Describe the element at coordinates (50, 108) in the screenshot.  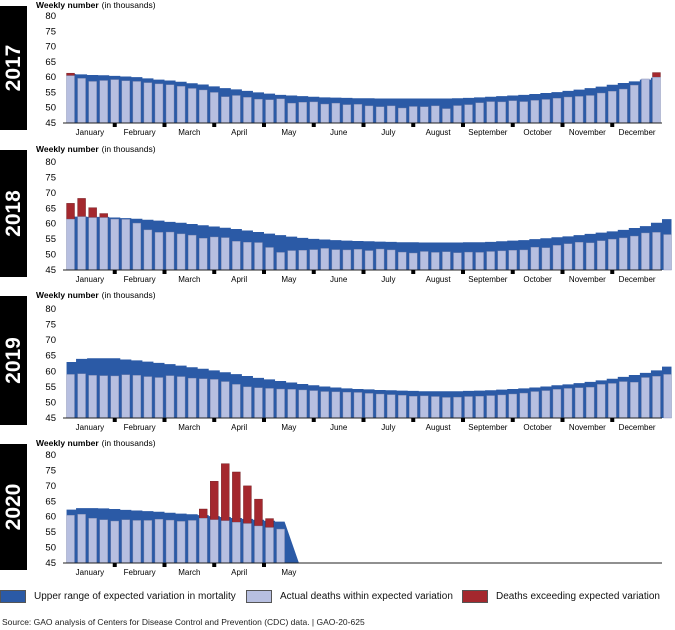
I see `y-tick-label: 50` at that location.